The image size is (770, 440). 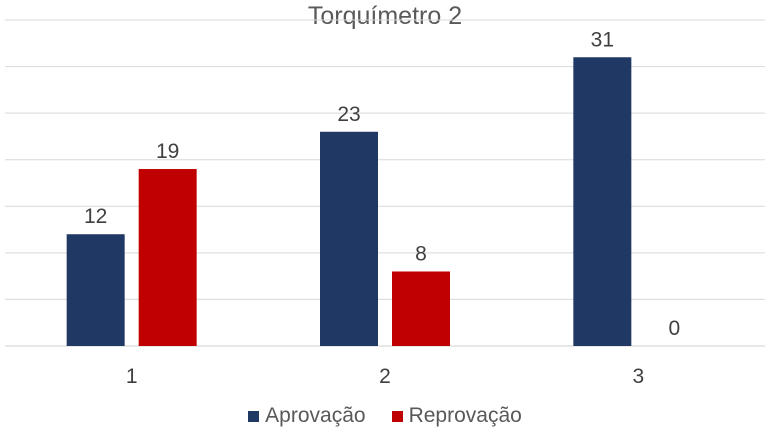 What do you see at coordinates (638, 376) in the screenshot?
I see `x-tick-label: 3` at bounding box center [638, 376].